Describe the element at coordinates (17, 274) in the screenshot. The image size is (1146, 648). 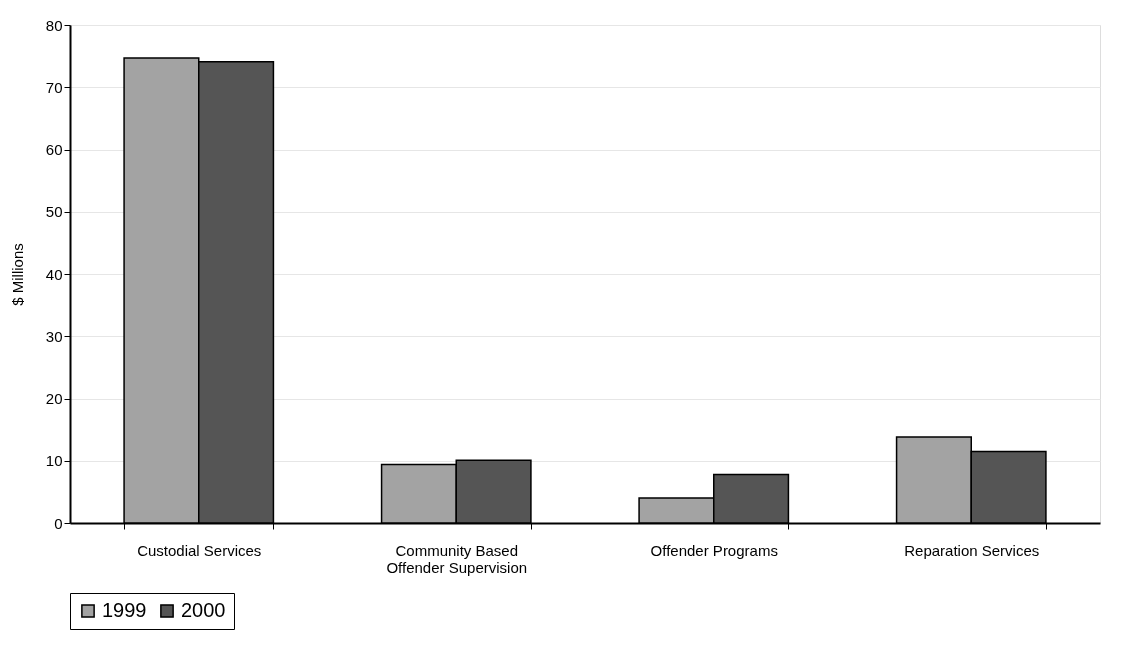
I see `y-axis-title: $ Millions` at that location.